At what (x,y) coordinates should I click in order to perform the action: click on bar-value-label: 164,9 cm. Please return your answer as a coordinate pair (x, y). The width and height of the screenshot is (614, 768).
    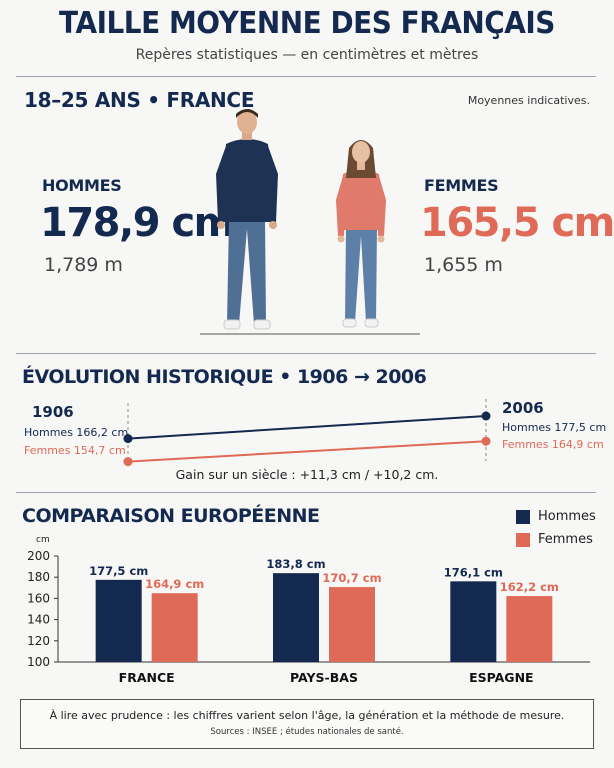
    Looking at the image, I should click on (174, 584).